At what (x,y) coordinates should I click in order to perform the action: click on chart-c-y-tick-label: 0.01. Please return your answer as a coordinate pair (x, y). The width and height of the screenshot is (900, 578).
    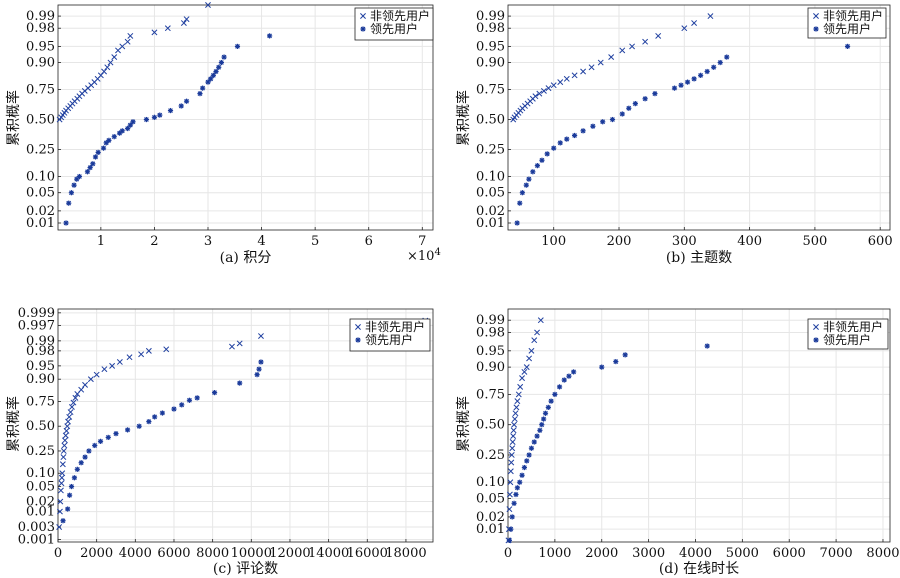
    Looking at the image, I should click on (40, 512).